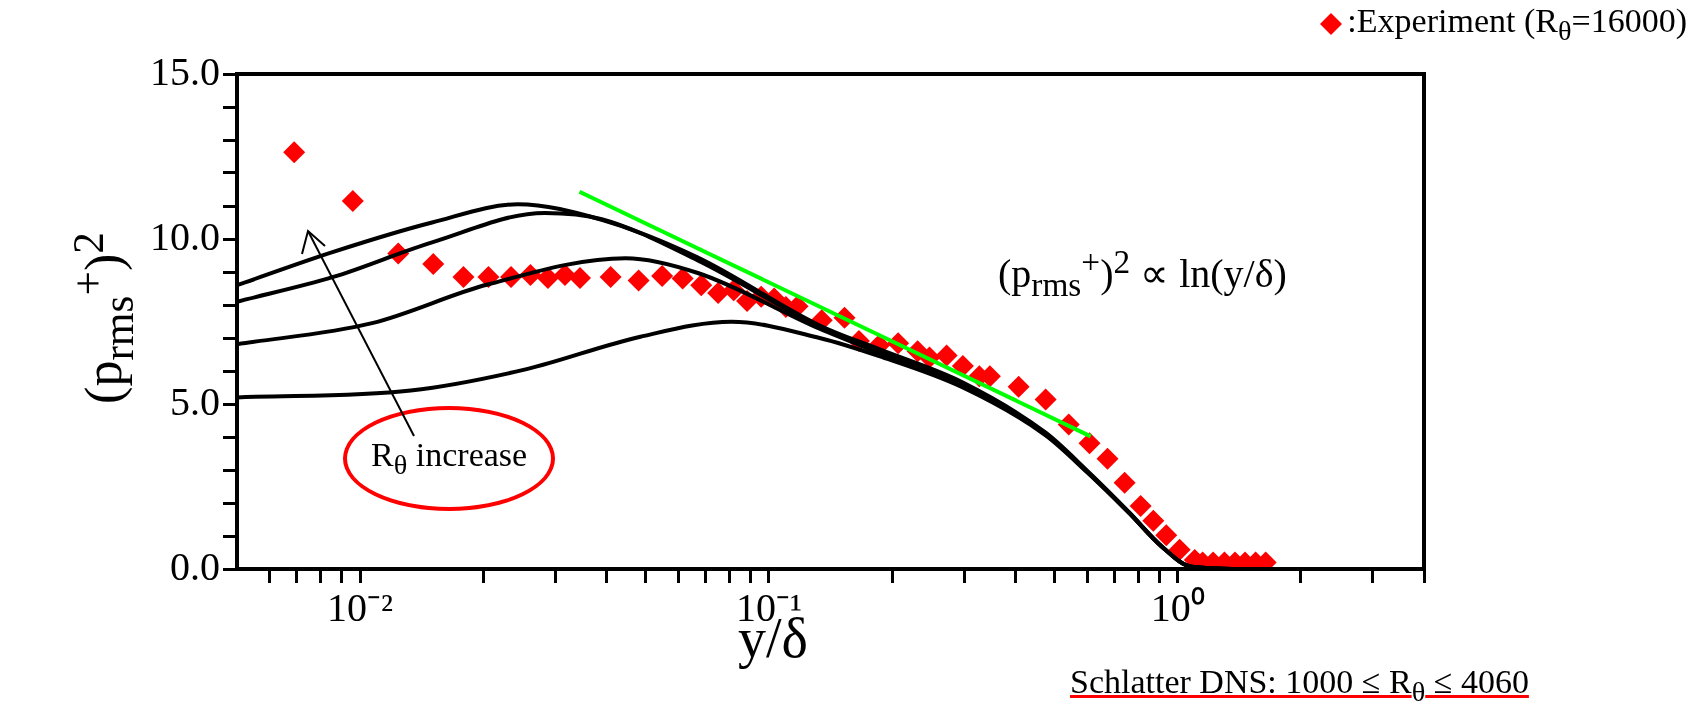  What do you see at coordinates (1517, 24) in the screenshot?
I see `legend-label: :Experiment (R$_{θ}$=16000)` at bounding box center [1517, 24].